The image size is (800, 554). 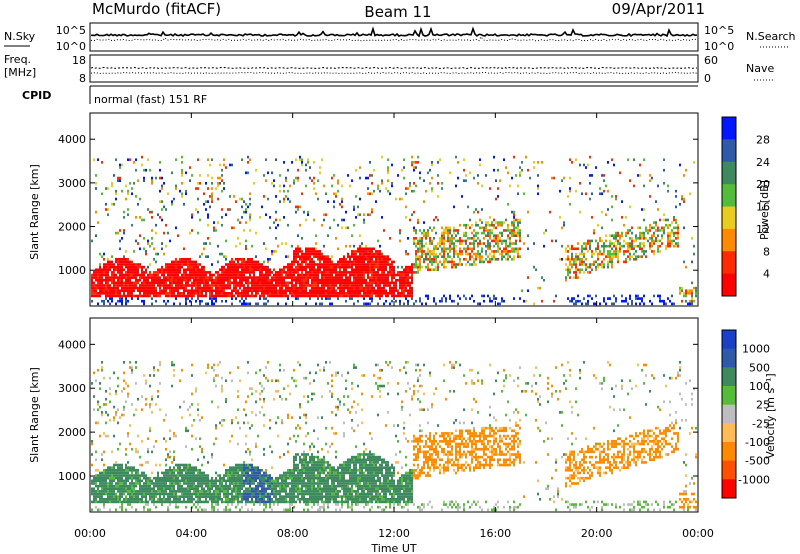 I want to click on colorbar-tick-label: 1000, so click(x=756, y=349).